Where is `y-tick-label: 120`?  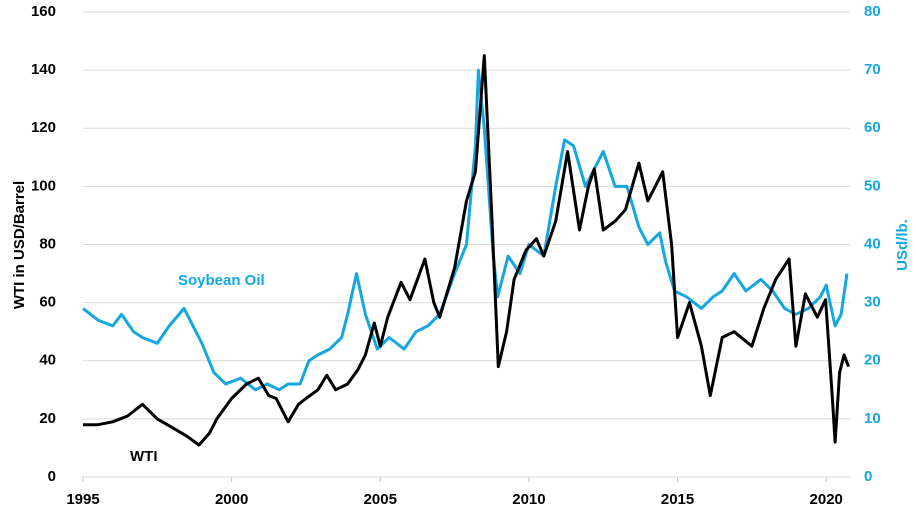 y-tick-label: 120 is located at coordinates (43, 127).